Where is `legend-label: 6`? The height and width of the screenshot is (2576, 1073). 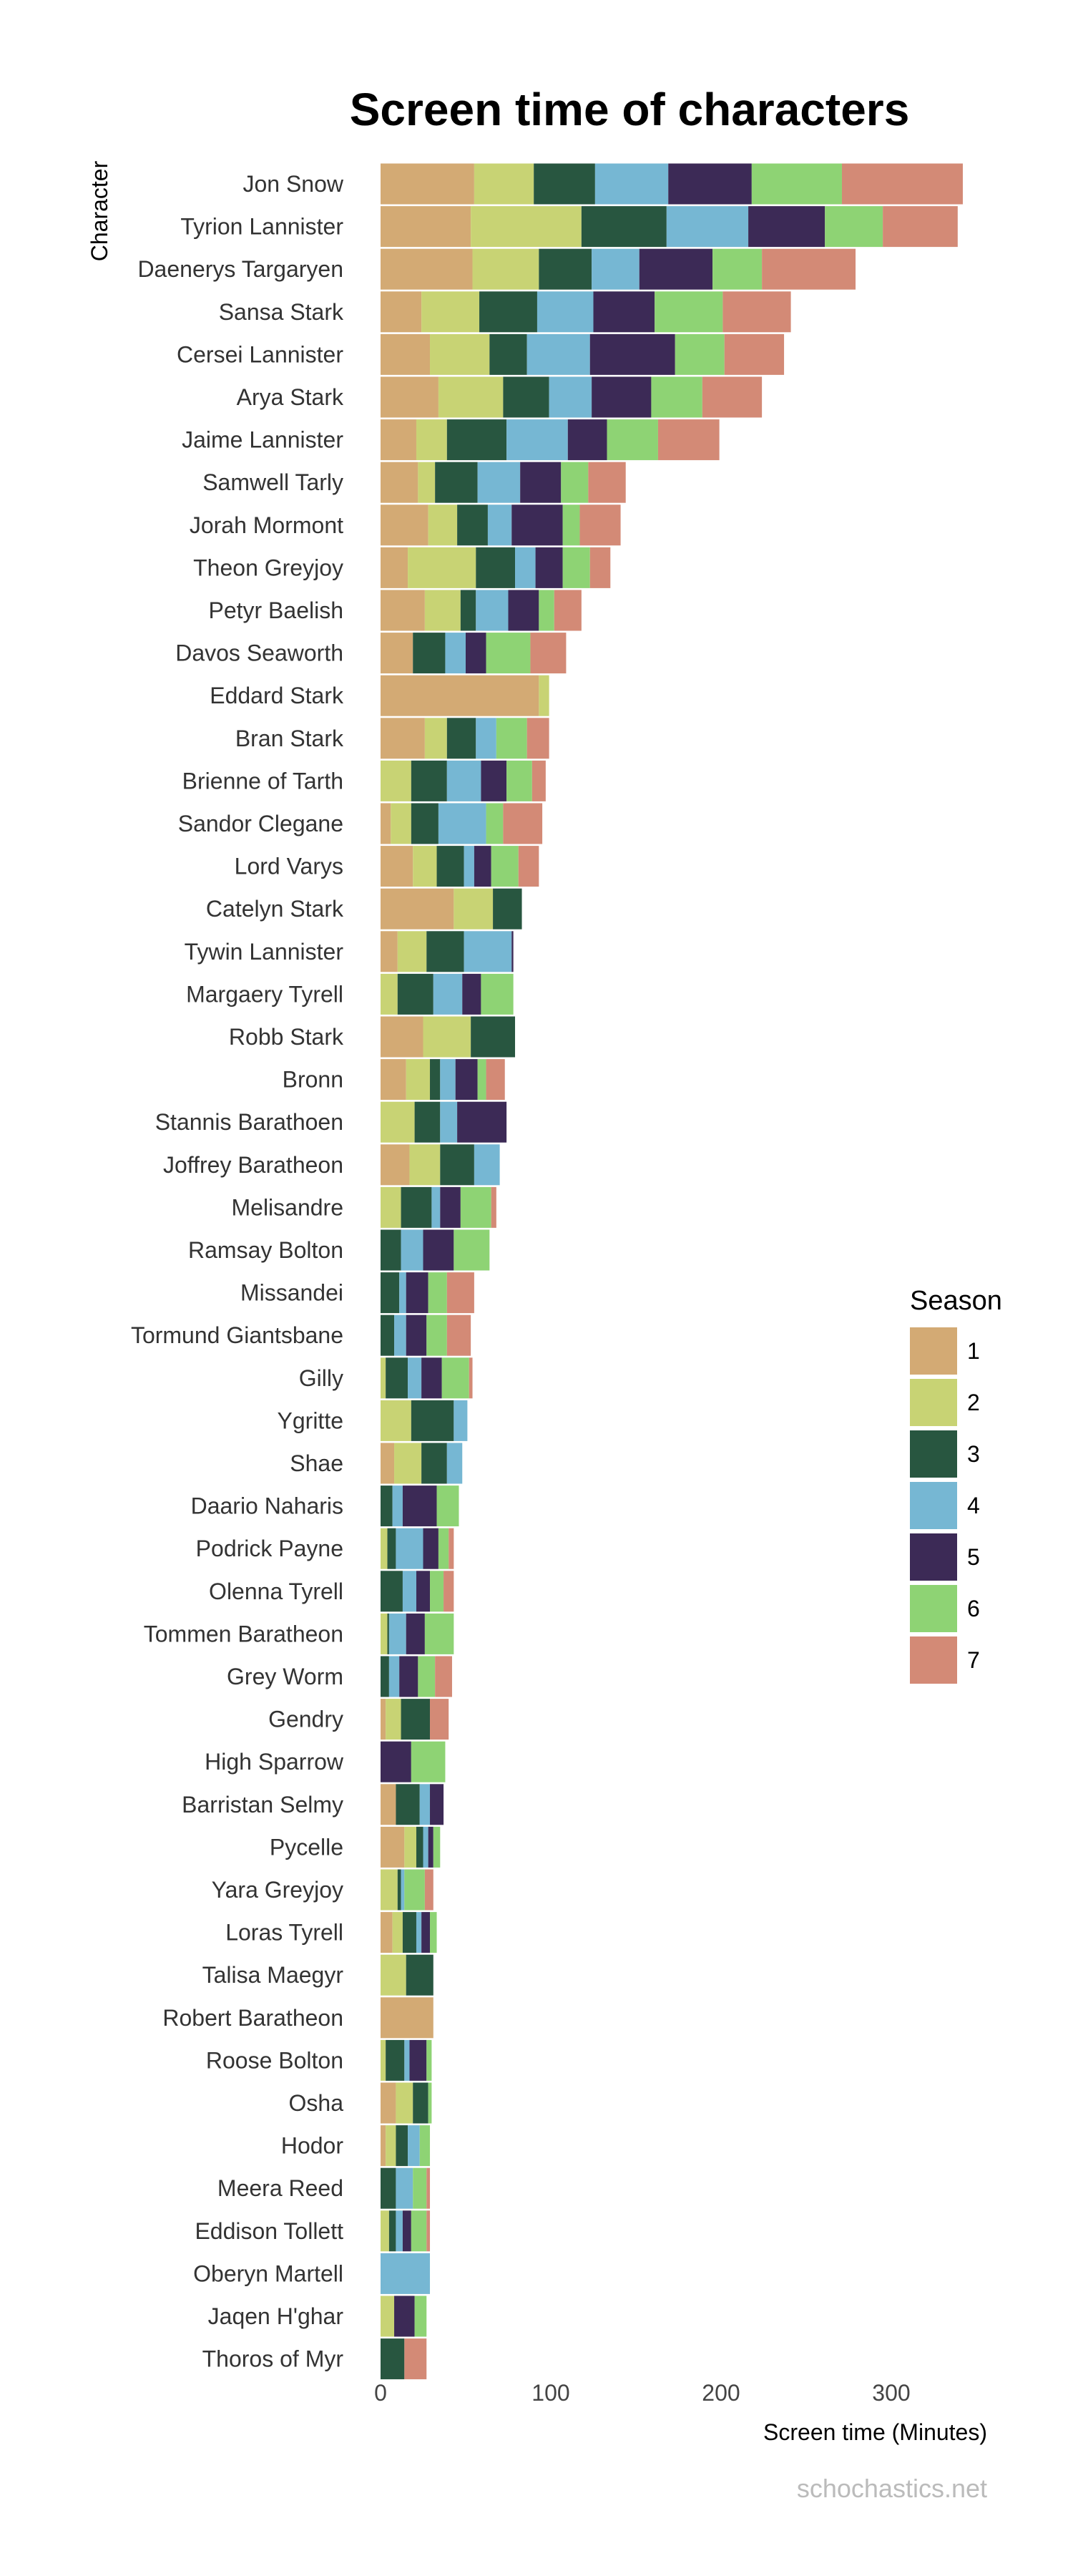
legend-label: 6 is located at coordinates (973, 1608).